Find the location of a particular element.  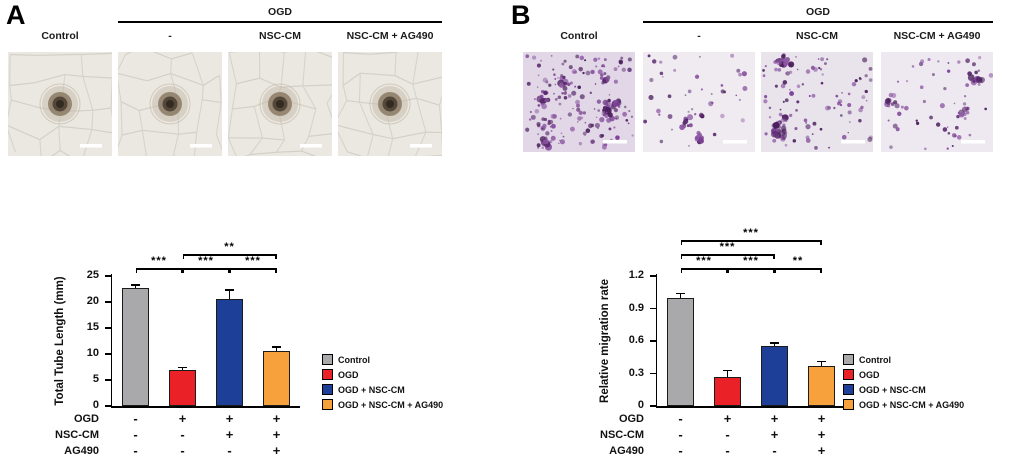

micrograph-tube-nsccm is located at coordinates (280, 104).